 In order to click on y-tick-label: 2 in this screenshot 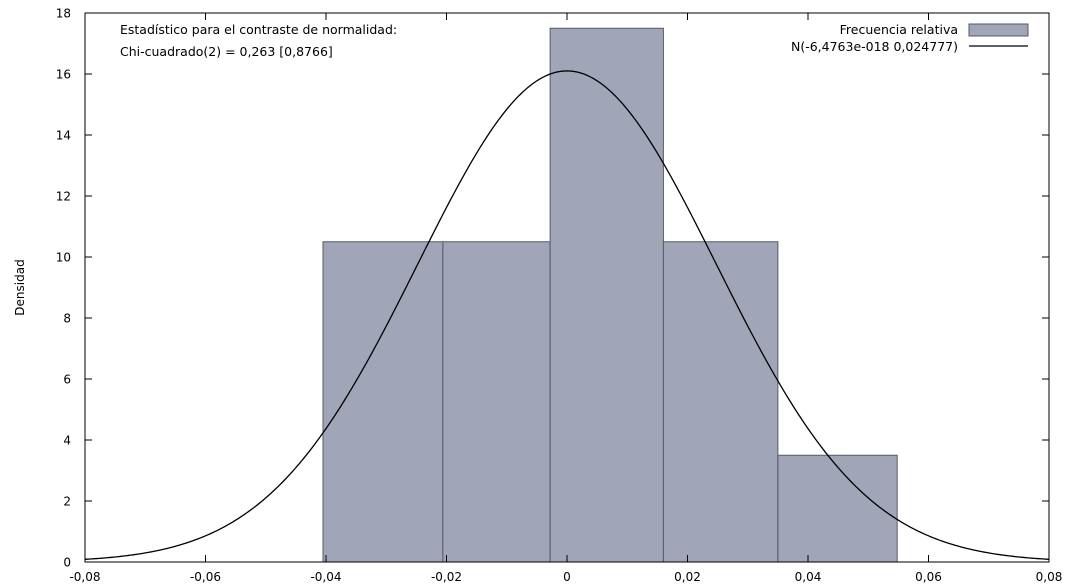, I will do `click(67, 502)`.